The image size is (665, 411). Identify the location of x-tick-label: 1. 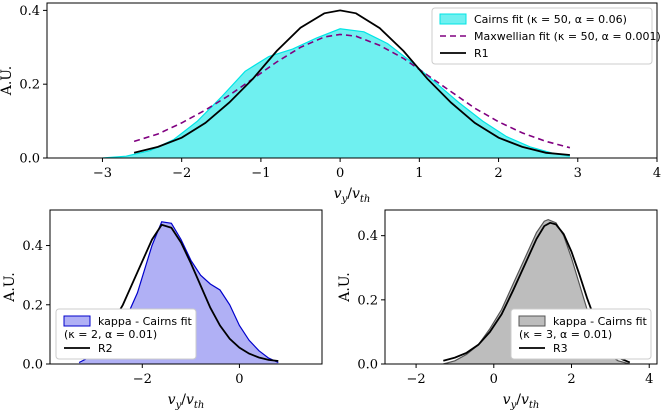
(419, 173).